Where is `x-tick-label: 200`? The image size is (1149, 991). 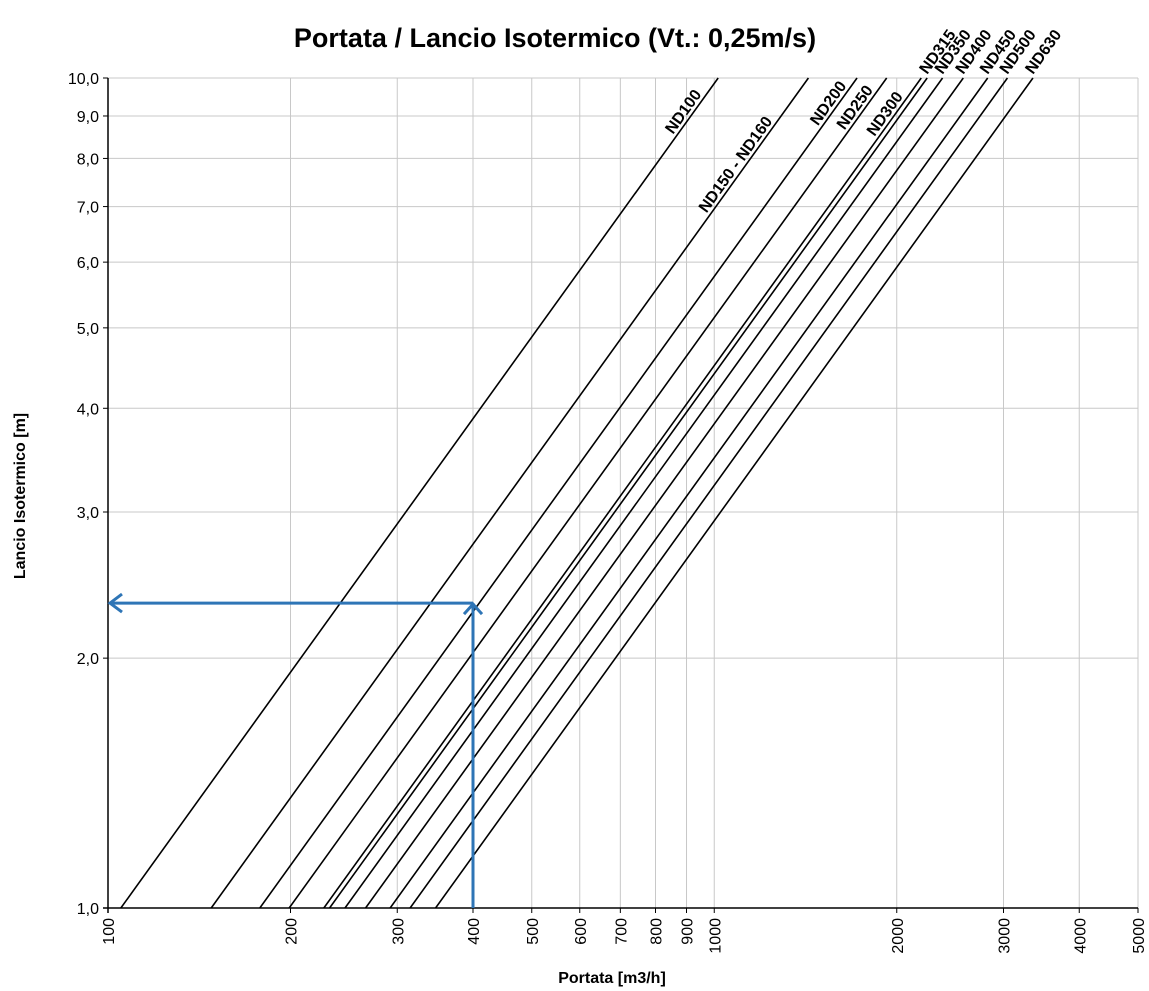
x-tick-label: 200 is located at coordinates (292, 931).